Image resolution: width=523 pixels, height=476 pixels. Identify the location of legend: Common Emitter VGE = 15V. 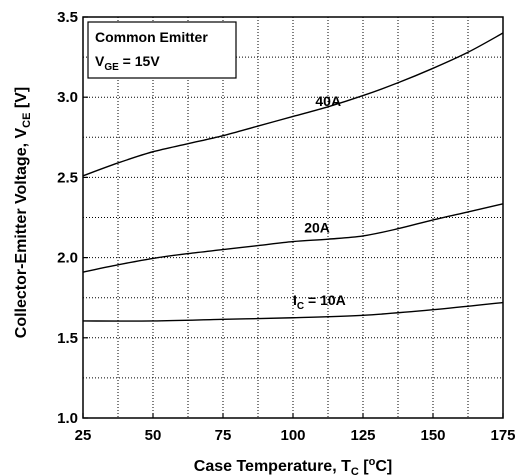
(162, 50).